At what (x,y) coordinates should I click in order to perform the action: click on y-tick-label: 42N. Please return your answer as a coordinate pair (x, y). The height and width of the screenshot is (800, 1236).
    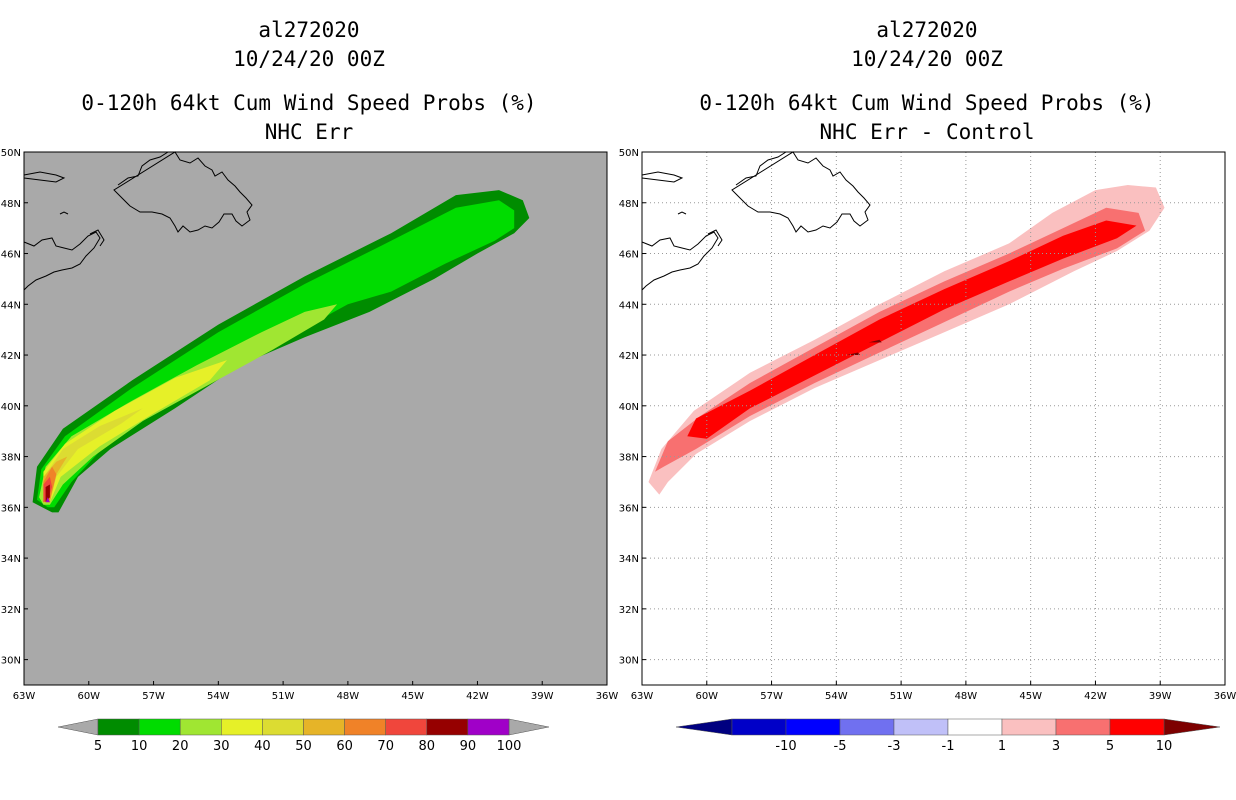
    Looking at the image, I should click on (11, 356).